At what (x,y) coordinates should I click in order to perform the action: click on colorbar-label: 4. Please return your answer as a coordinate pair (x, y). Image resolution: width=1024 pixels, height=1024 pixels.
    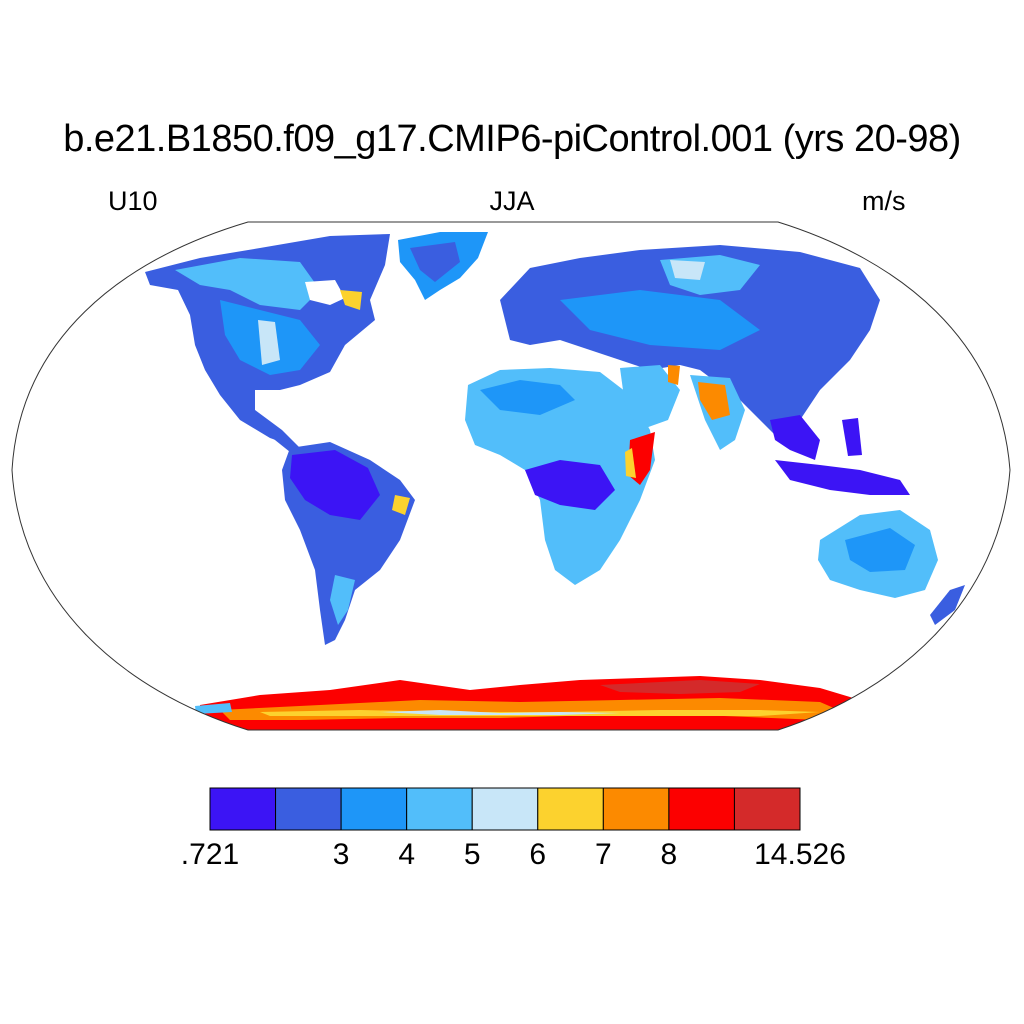
    Looking at the image, I should click on (406, 854).